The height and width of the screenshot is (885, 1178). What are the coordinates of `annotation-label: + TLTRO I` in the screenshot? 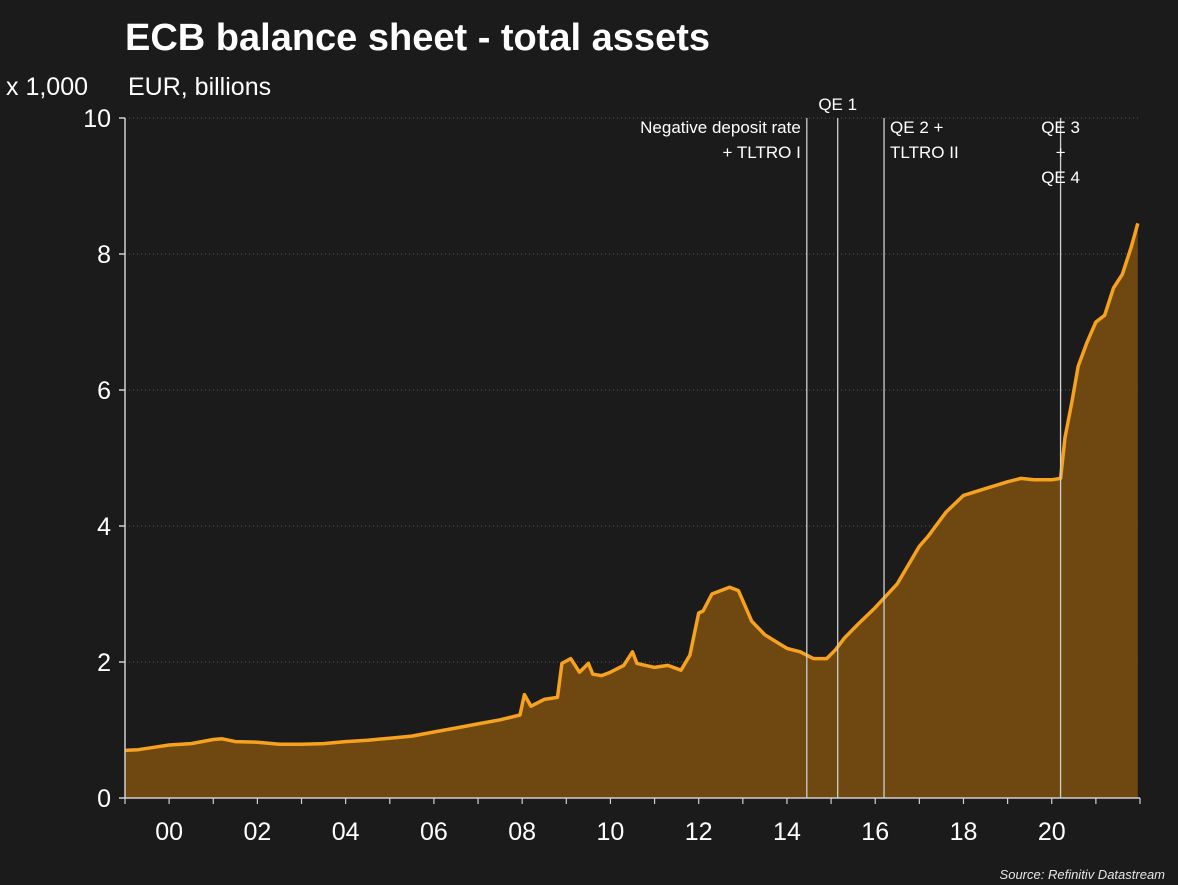 It's located at (762, 152).